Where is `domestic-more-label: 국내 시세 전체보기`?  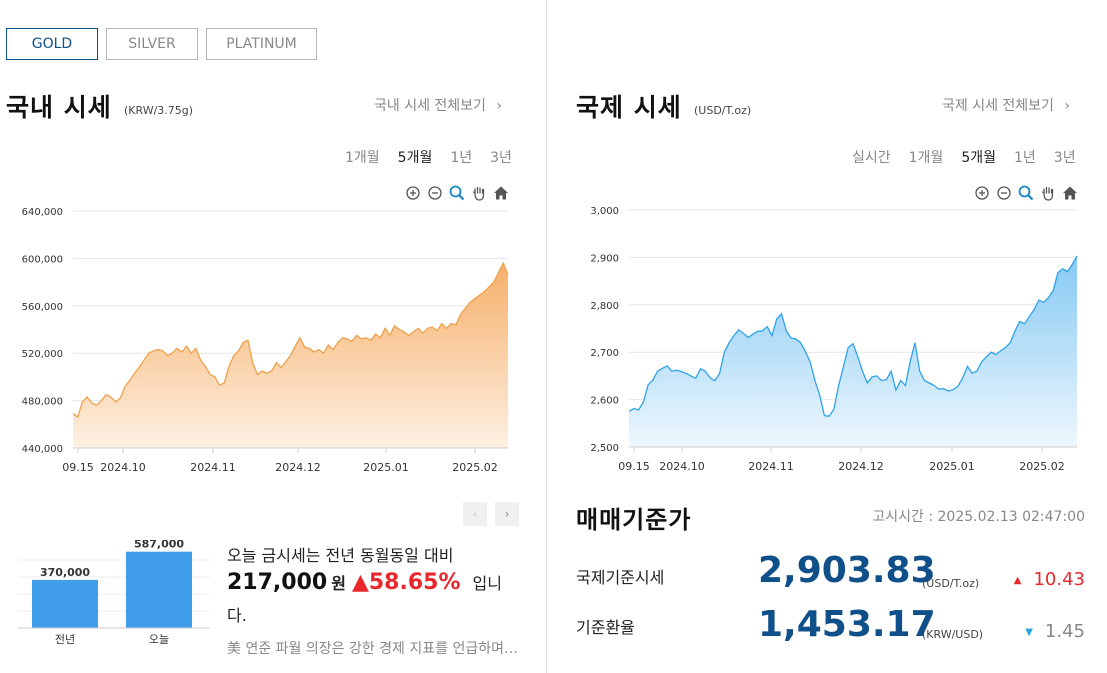 domestic-more-label: 국내 시세 전체보기 is located at coordinates (430, 106).